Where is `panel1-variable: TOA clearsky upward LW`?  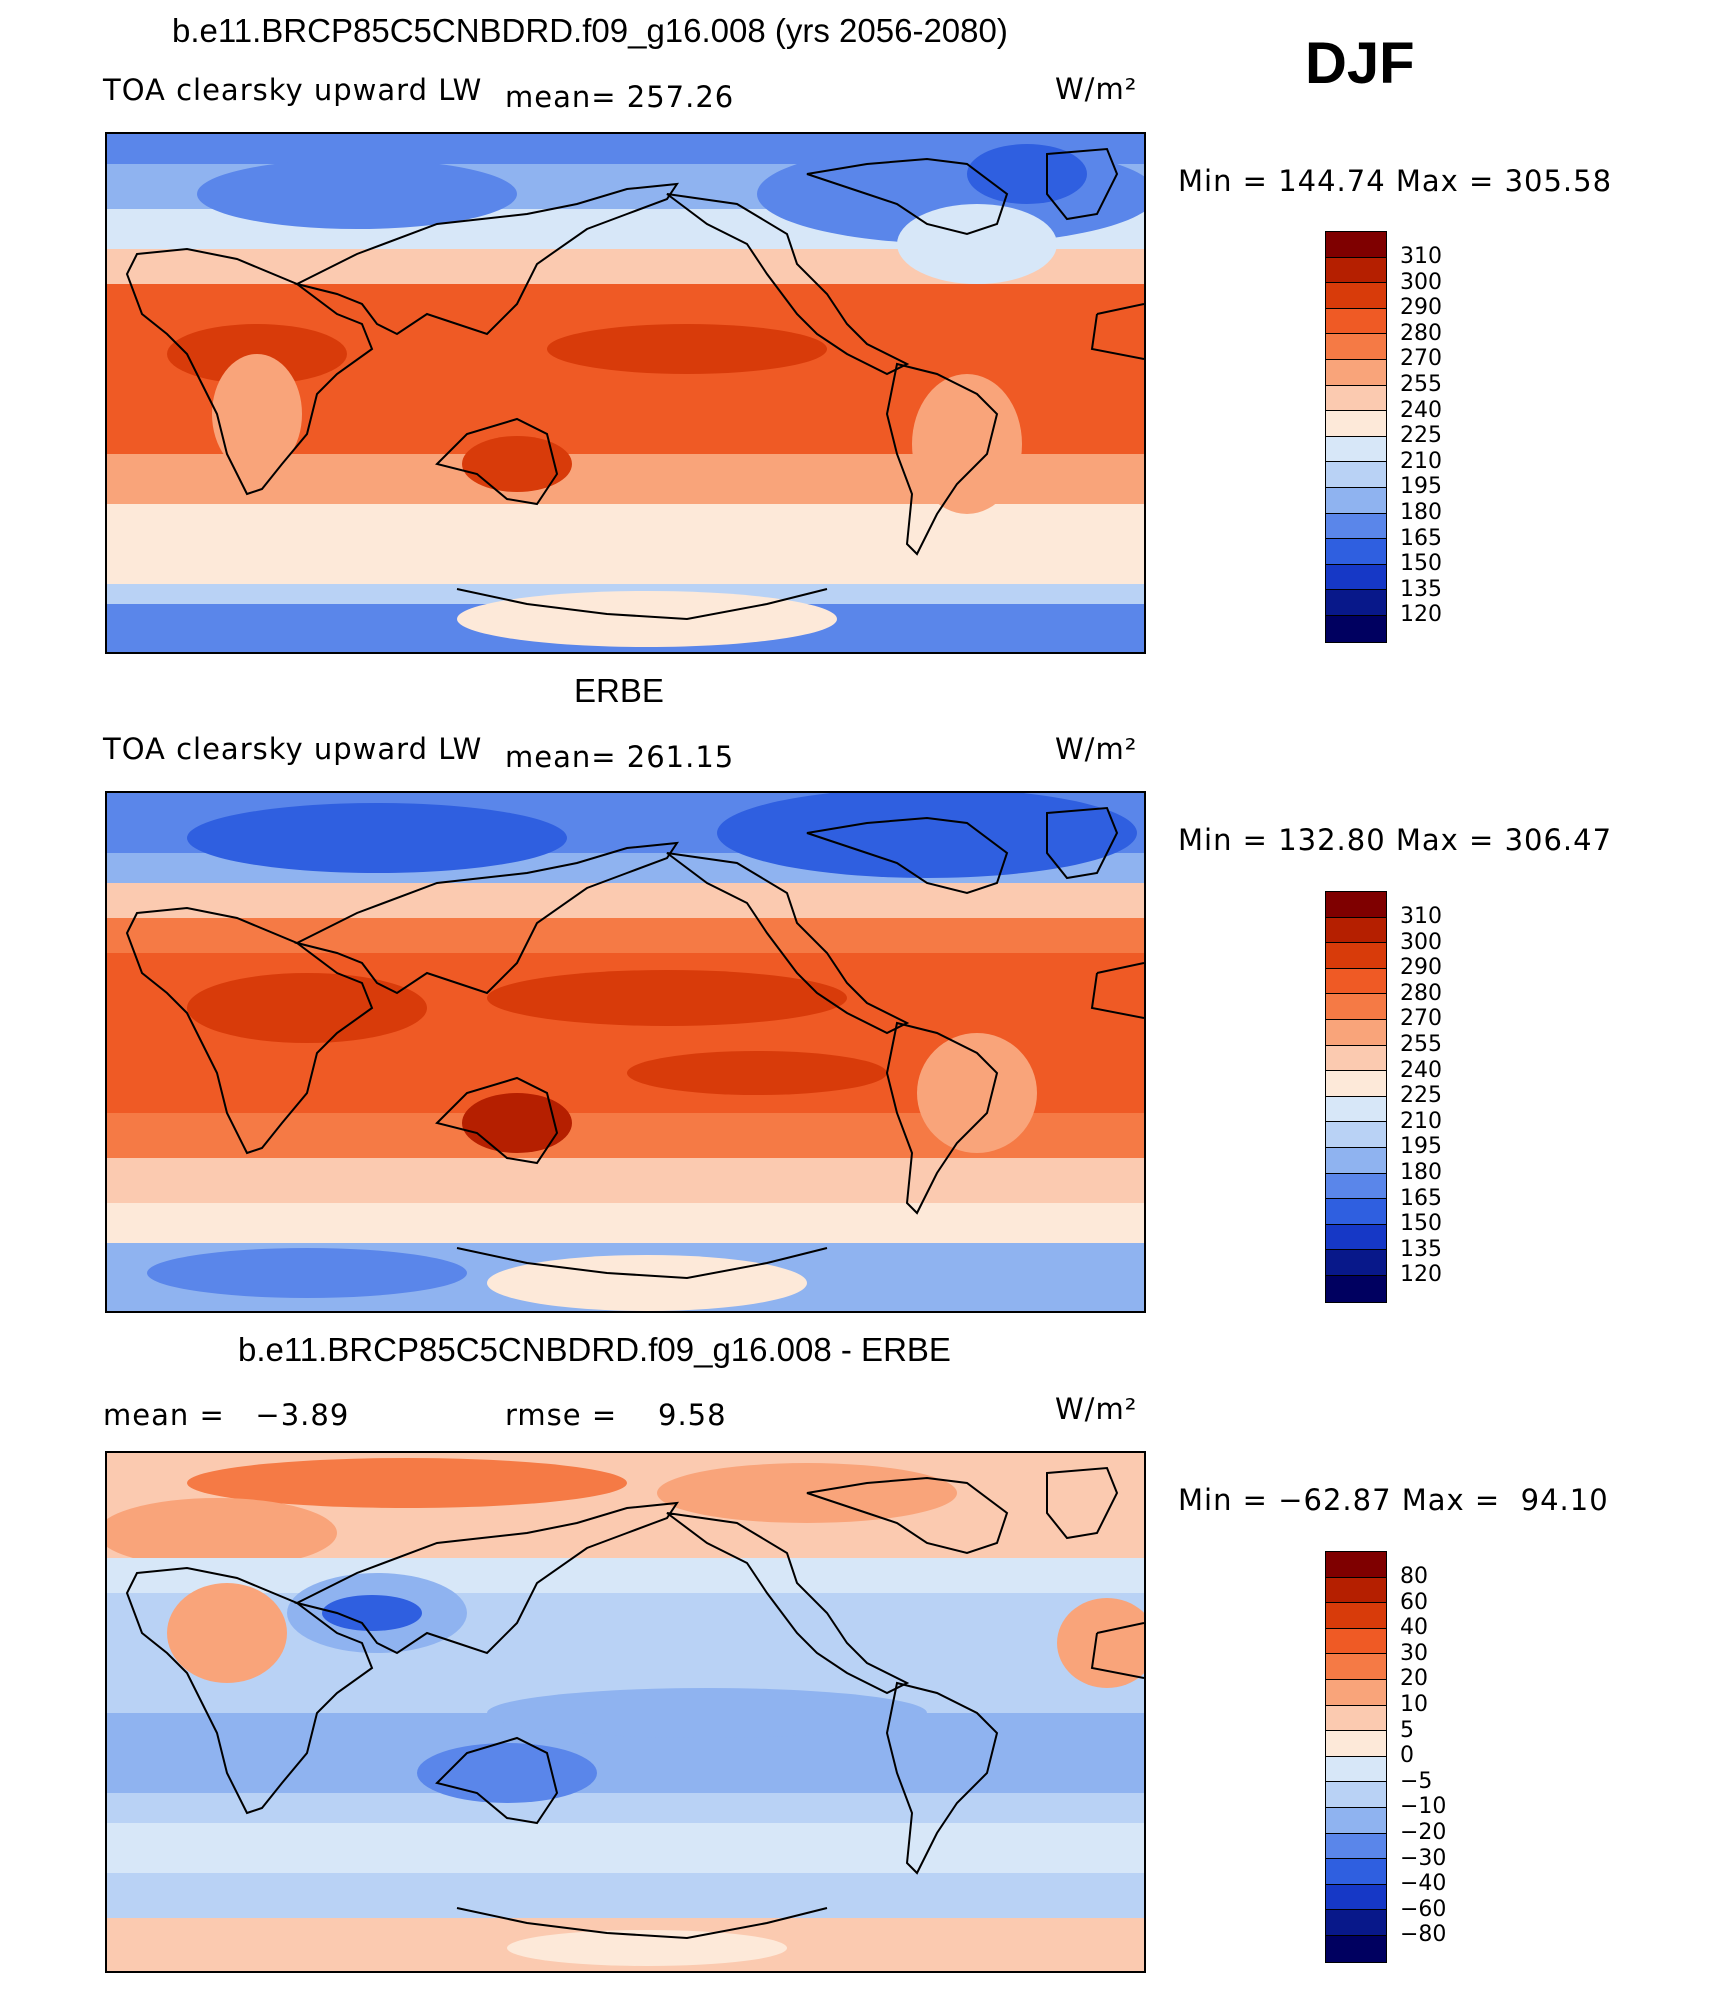
panel1-variable: TOA clearsky upward LW is located at coordinates (293, 90).